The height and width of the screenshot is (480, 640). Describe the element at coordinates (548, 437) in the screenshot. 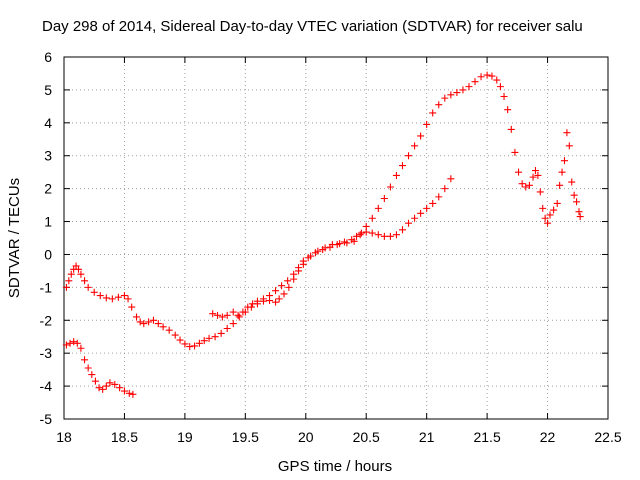

I see `x-tick-label: 22` at that location.